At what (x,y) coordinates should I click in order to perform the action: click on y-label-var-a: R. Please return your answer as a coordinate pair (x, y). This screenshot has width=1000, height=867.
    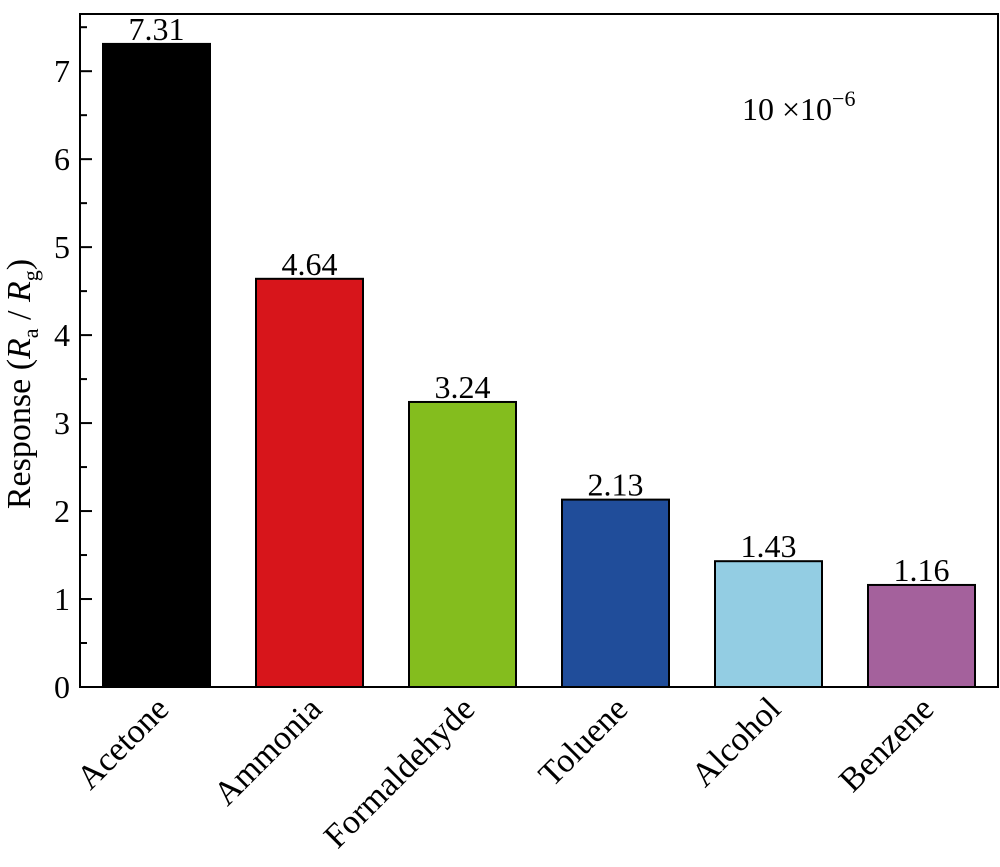
    Looking at the image, I should click on (19, 349).